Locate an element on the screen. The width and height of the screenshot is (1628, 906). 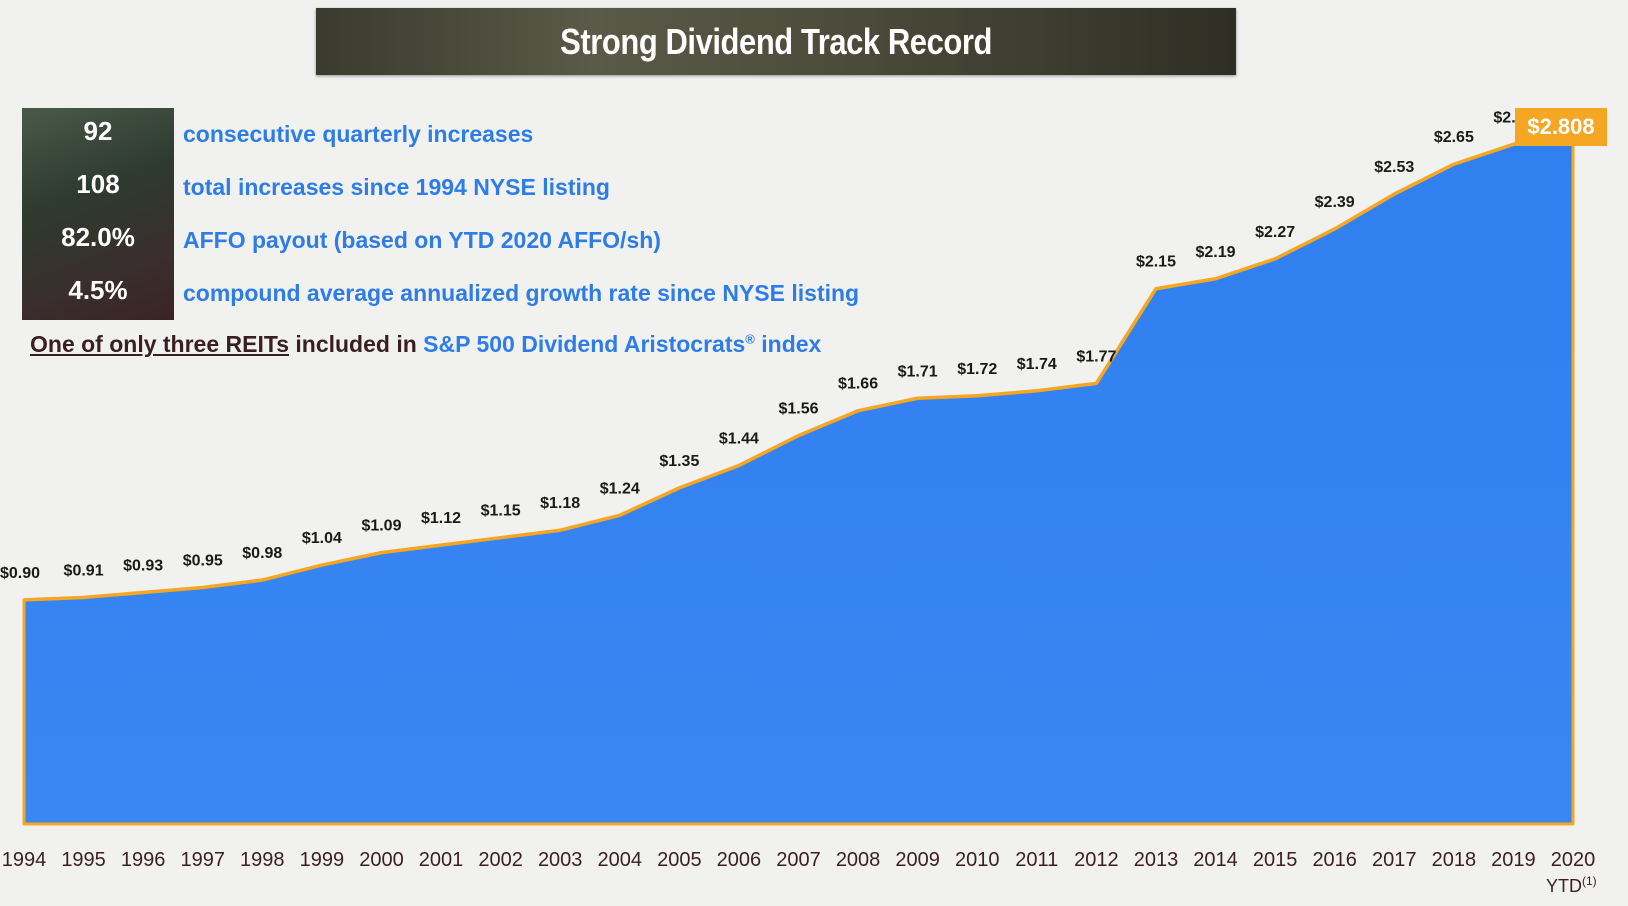
x-tick-2004: 2004 is located at coordinates (620, 860).